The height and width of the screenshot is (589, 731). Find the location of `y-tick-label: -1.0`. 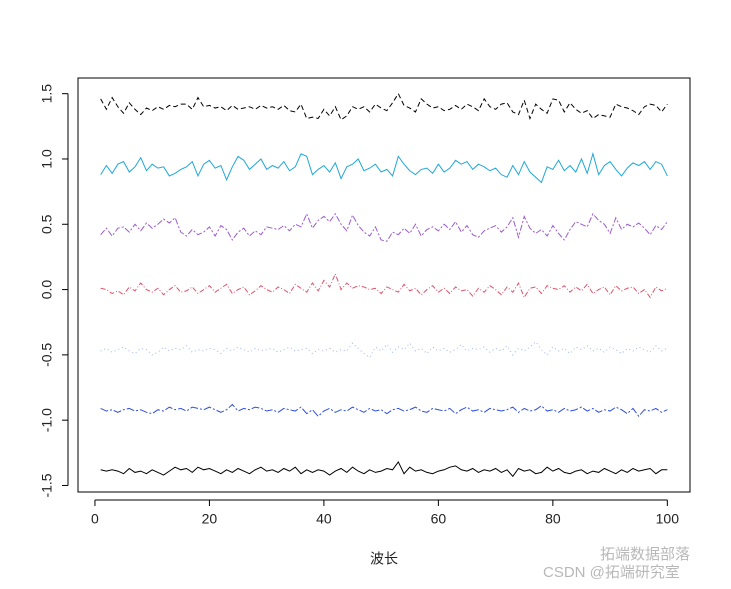

y-tick-label: -1.0 is located at coordinates (47, 420).